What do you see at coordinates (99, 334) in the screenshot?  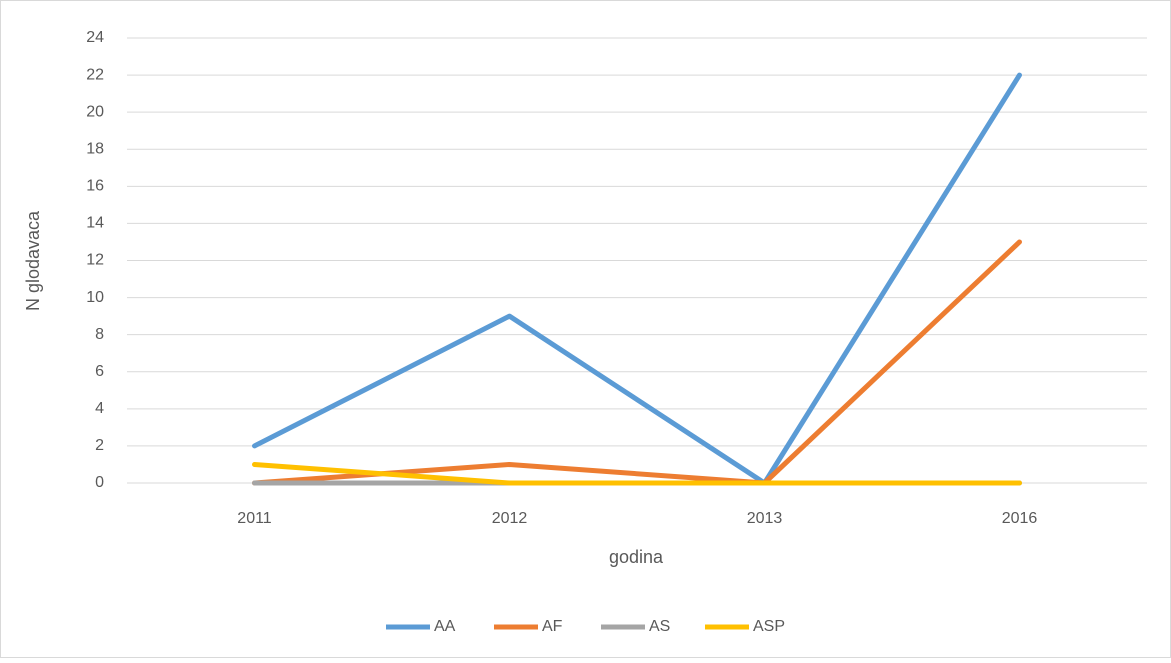 I see `y-tick-label: 8` at bounding box center [99, 334].